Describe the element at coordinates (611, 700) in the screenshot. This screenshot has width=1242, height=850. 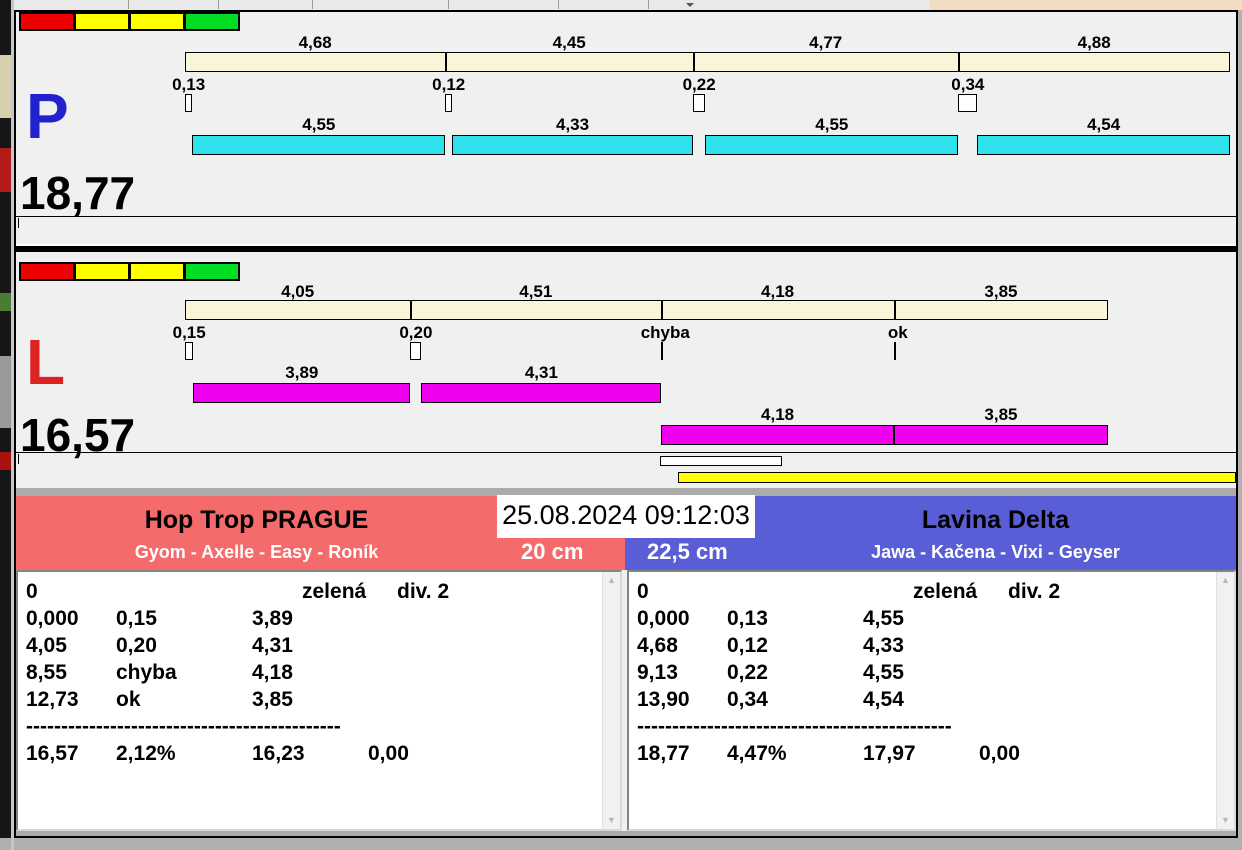
I see `scrollbar-left: ▲ ▼` at that location.